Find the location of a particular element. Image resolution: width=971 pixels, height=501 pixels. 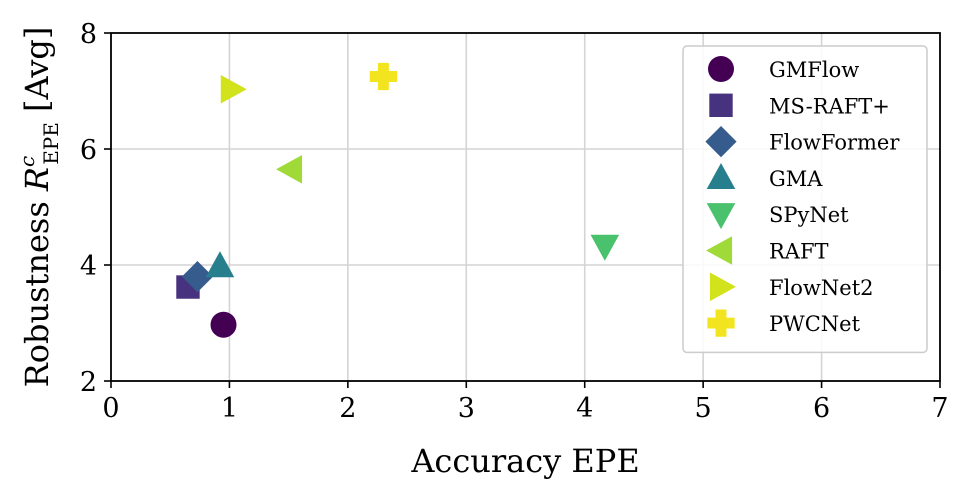

legend-label: SPyNet is located at coordinates (809, 215).